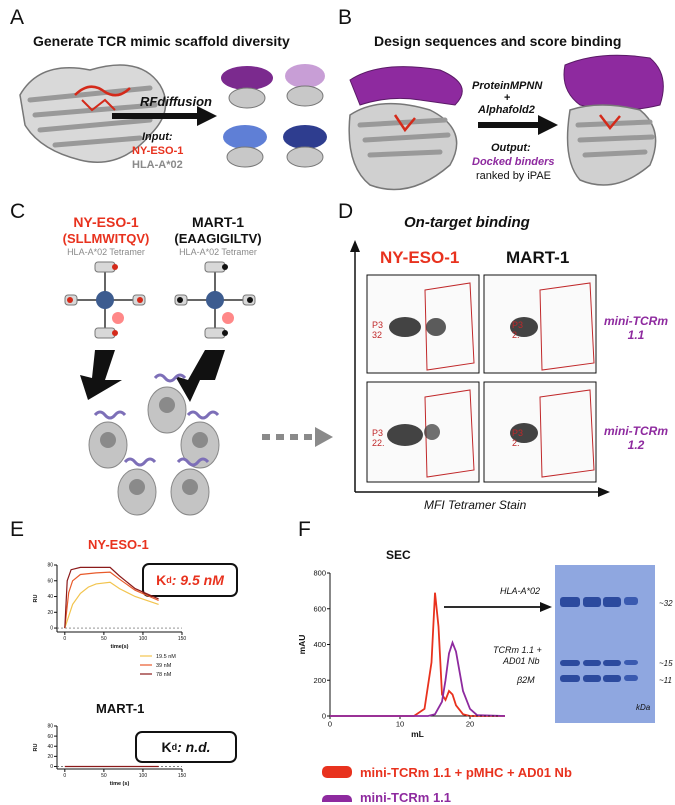 The width and height of the screenshot is (675, 805). I want to click on arrow-a-shaft, so click(154, 116).